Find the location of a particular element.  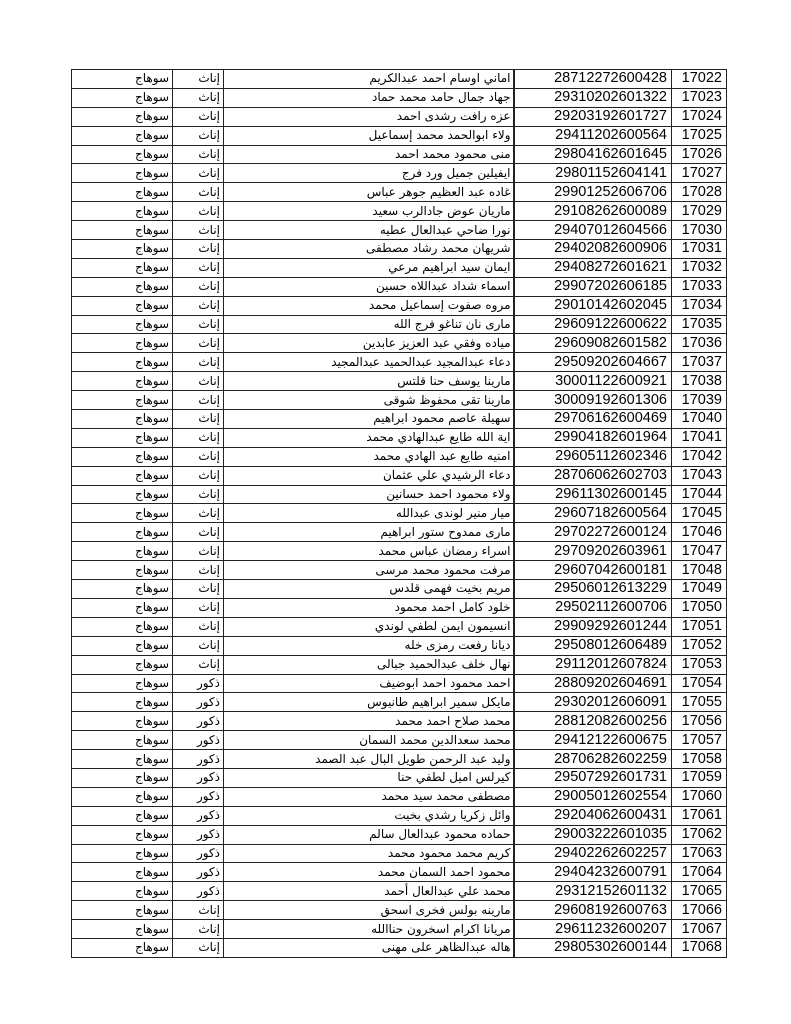

serial-cell: 17068 is located at coordinates (699, 947).